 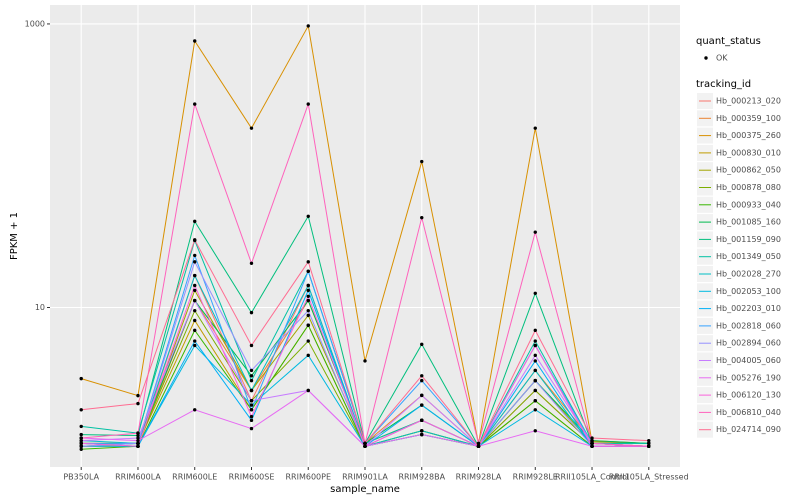 I want to click on x-tick-label: RRIM928BA, so click(x=421, y=477).